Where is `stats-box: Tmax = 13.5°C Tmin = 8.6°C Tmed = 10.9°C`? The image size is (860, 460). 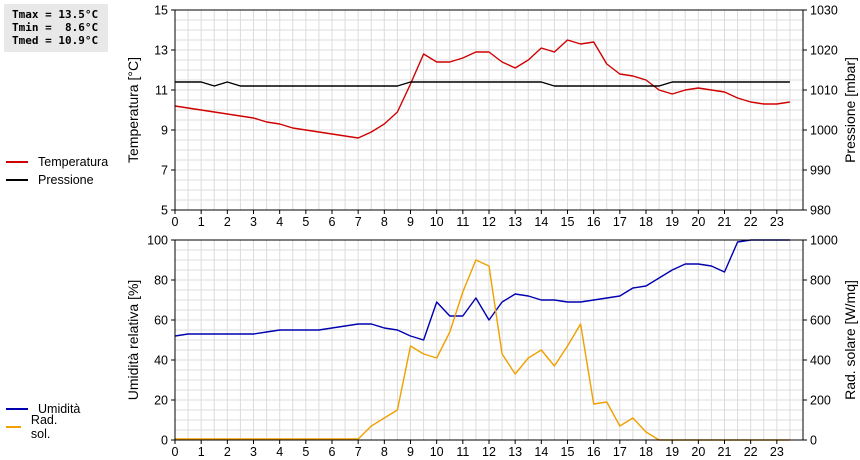
stats-box: Tmax = 13.5°C Tmin = 8.6°C Tmed = 10.9°C is located at coordinates (56, 28).